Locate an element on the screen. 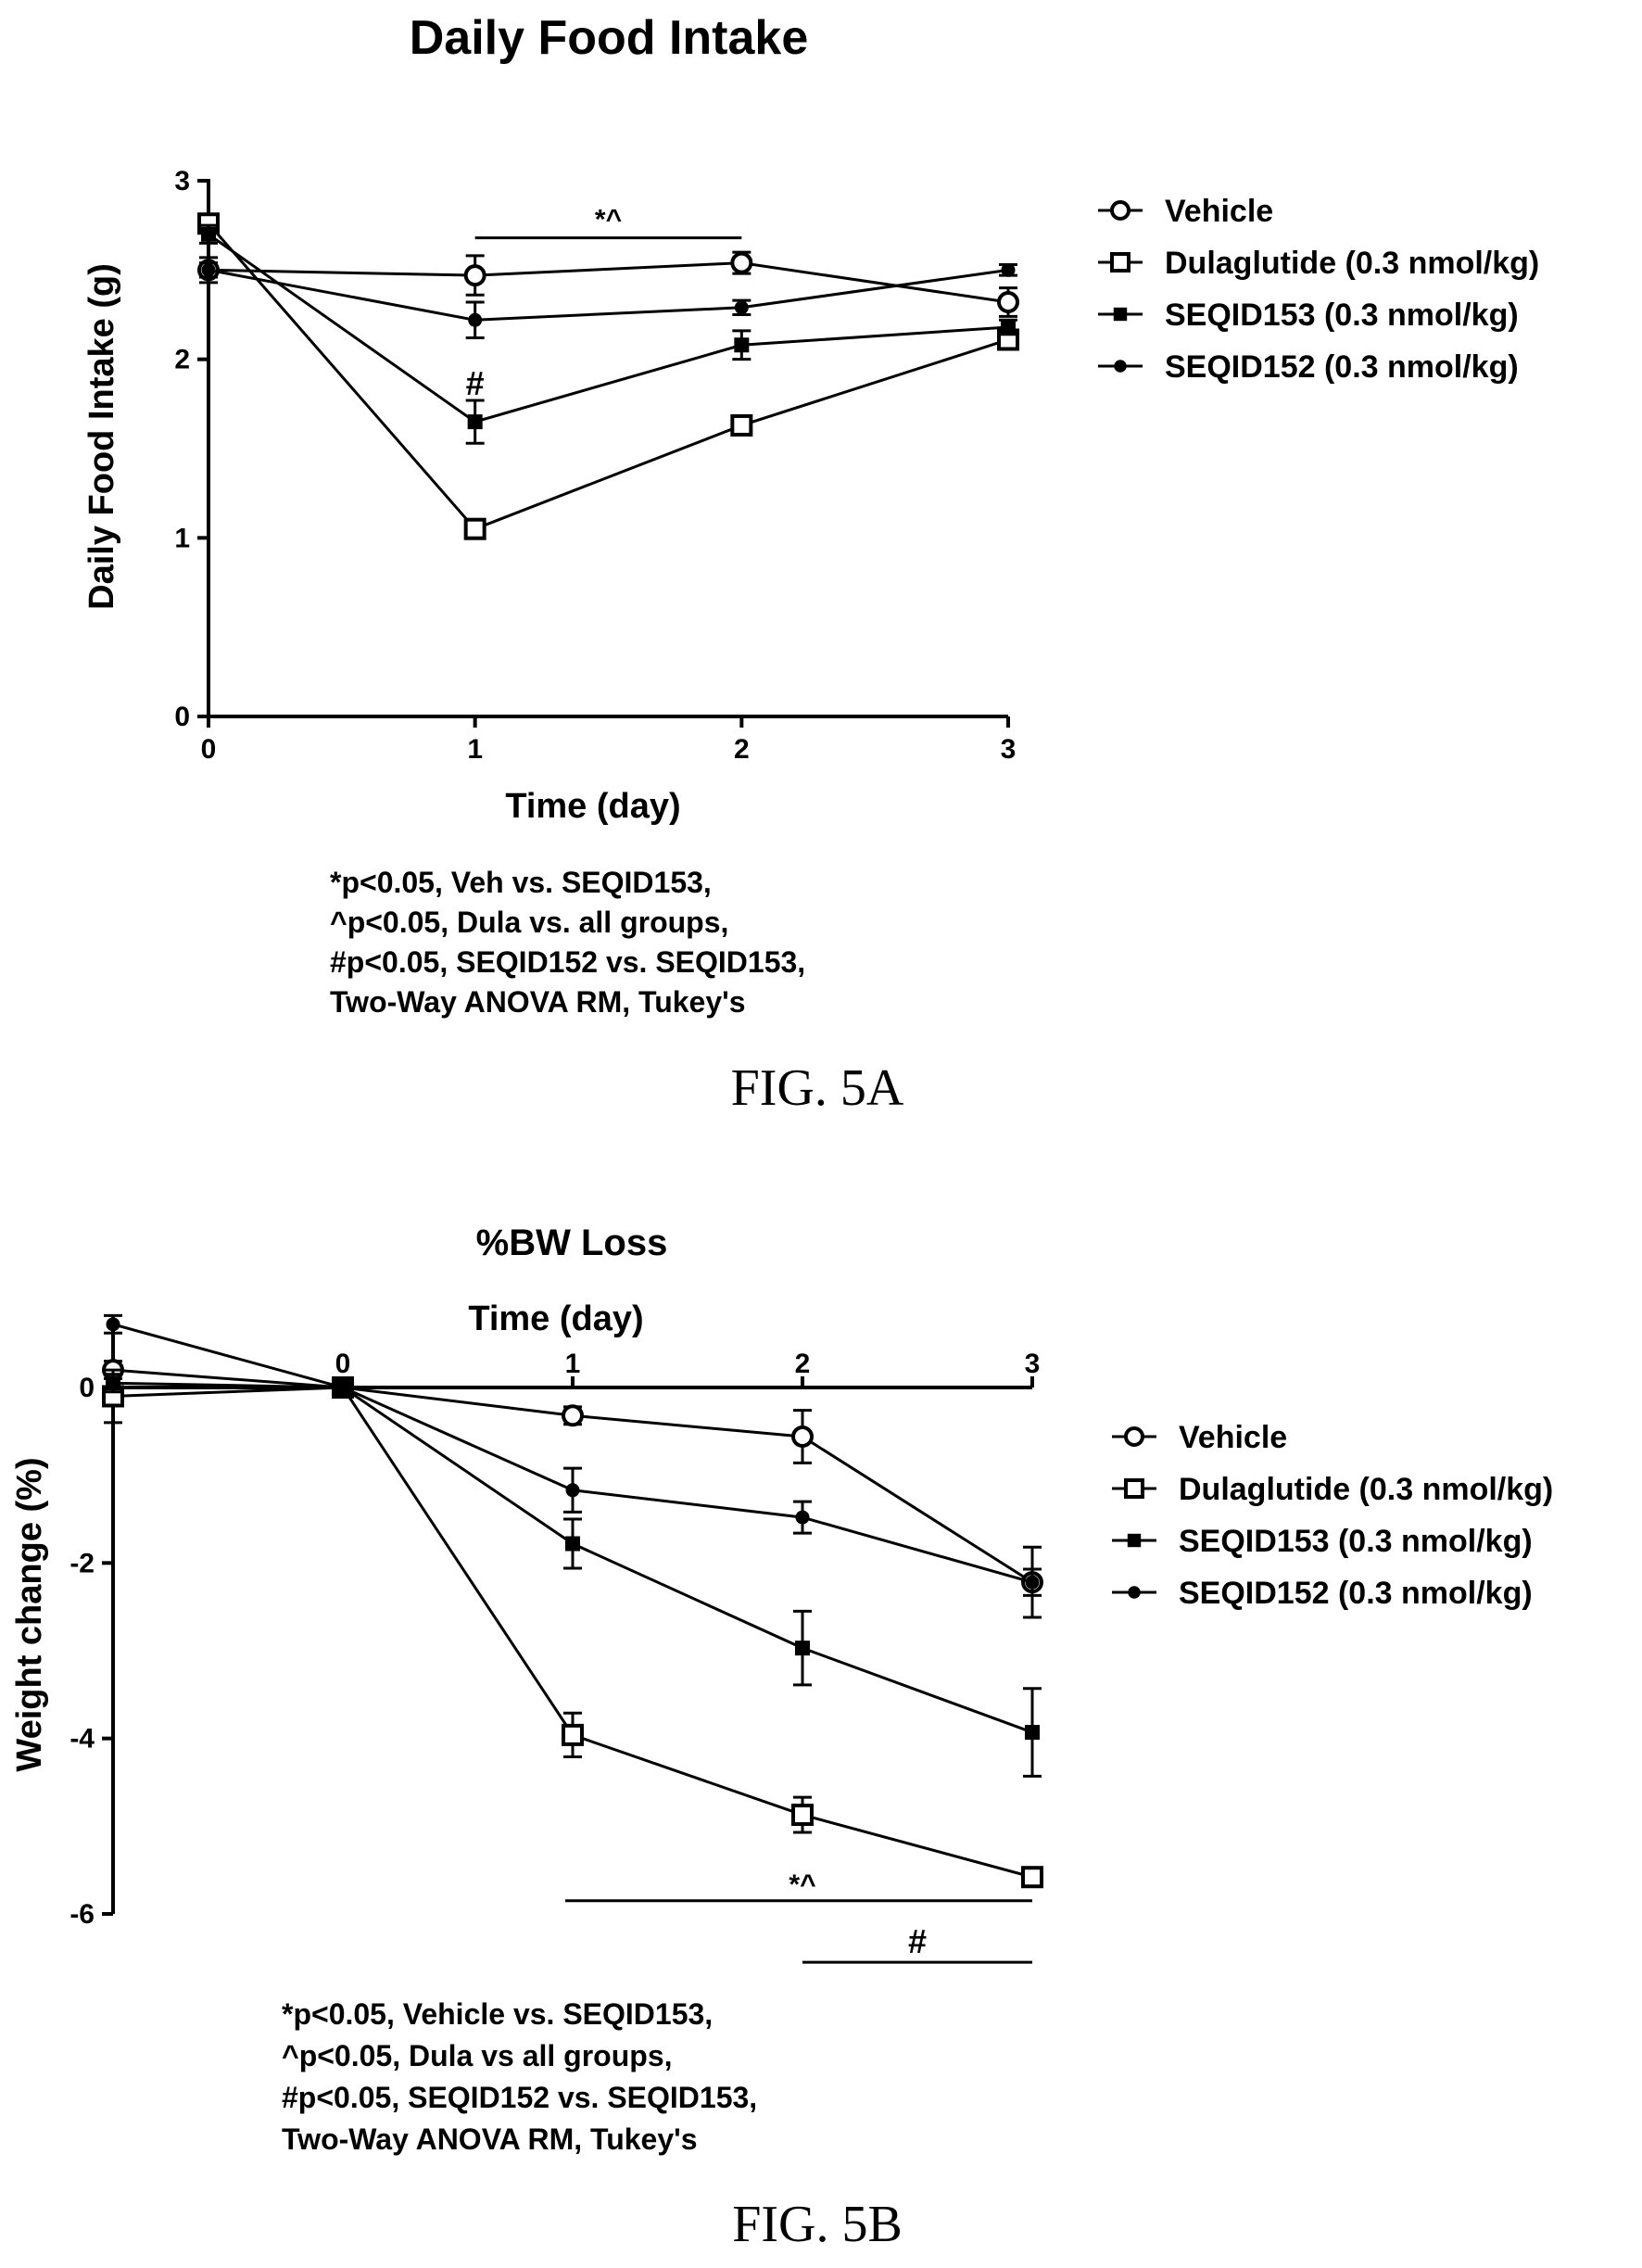 The width and height of the screenshot is (1642, 2268). panel-a-note-line: *p<0.05, Veh vs. SEQID153, is located at coordinates (521, 882).